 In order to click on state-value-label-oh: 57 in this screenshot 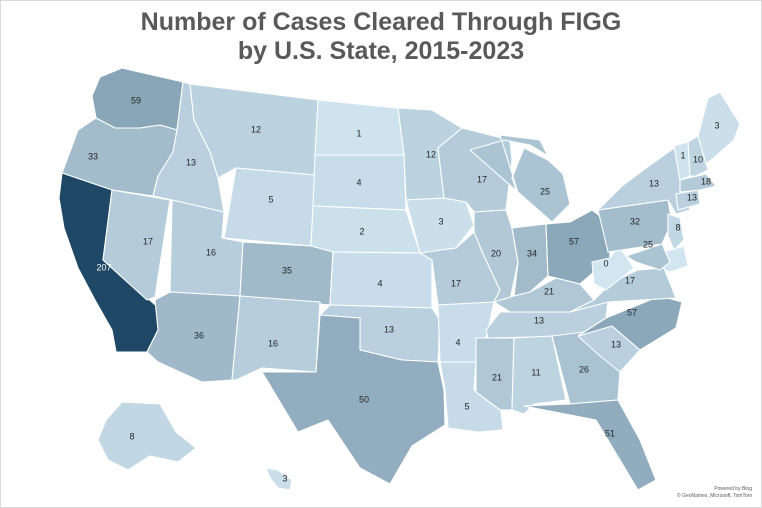, I will do `click(574, 241)`.